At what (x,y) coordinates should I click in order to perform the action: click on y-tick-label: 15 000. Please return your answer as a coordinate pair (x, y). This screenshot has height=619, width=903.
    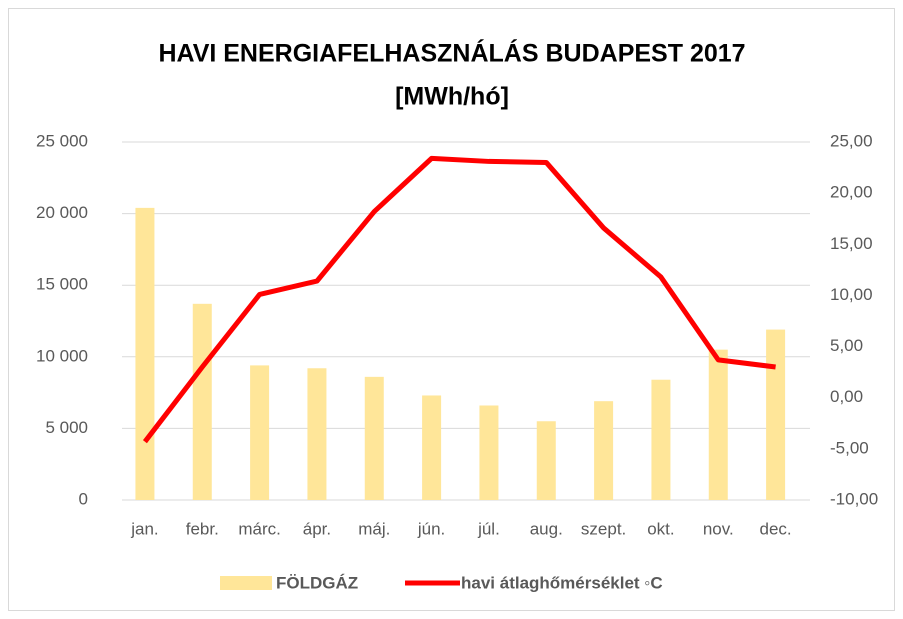
    Looking at the image, I should click on (62, 284).